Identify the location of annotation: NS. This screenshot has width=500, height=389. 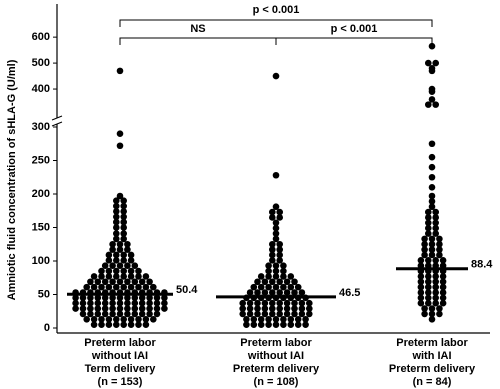
(197, 29).